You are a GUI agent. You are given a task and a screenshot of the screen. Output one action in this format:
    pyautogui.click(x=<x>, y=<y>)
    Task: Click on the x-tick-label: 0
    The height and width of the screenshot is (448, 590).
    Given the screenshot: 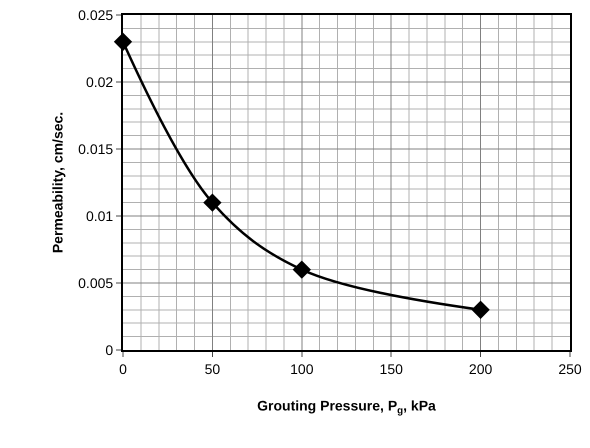 What is the action you would take?
    pyautogui.click(x=123, y=368)
    